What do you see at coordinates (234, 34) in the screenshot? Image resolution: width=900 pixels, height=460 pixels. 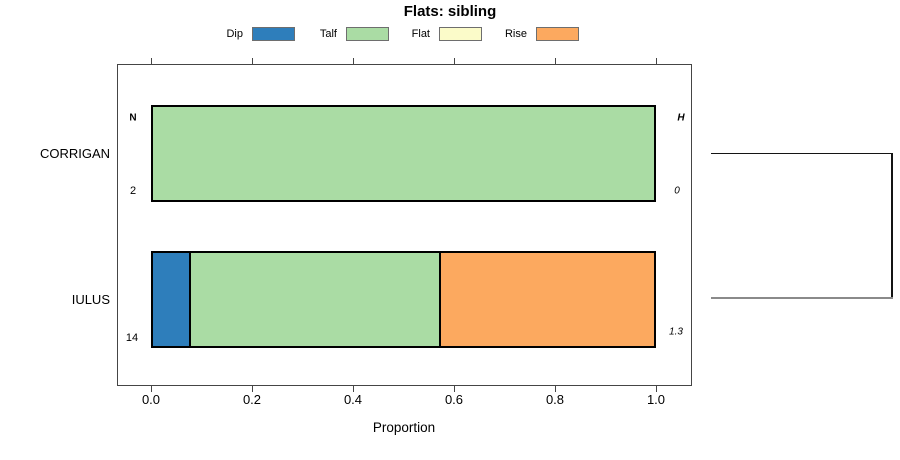 I see `legend-label-dip: Dip` at bounding box center [234, 34].